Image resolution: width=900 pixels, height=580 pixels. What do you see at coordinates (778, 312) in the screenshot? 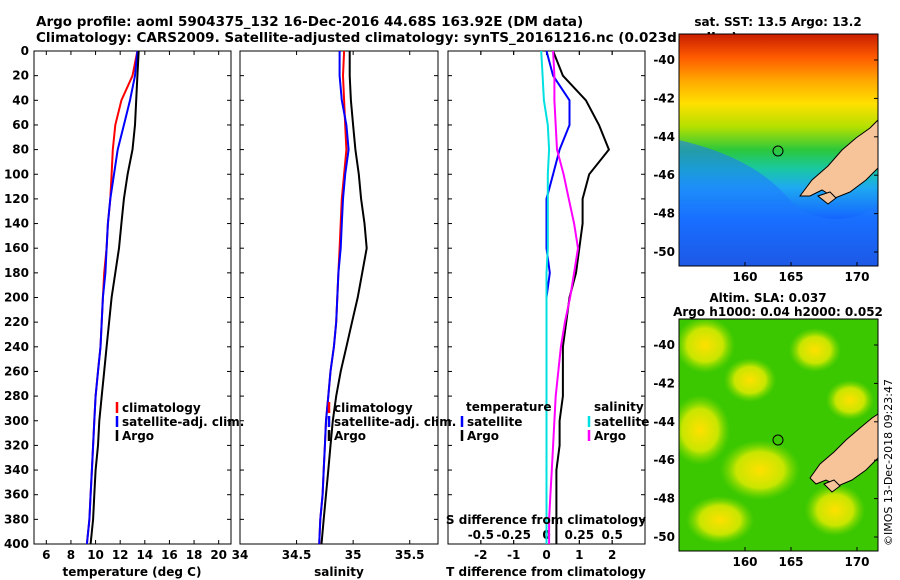
I see `sla-map-title2: Argo h1000: 0.04 h2000: 0.052` at bounding box center [778, 312].